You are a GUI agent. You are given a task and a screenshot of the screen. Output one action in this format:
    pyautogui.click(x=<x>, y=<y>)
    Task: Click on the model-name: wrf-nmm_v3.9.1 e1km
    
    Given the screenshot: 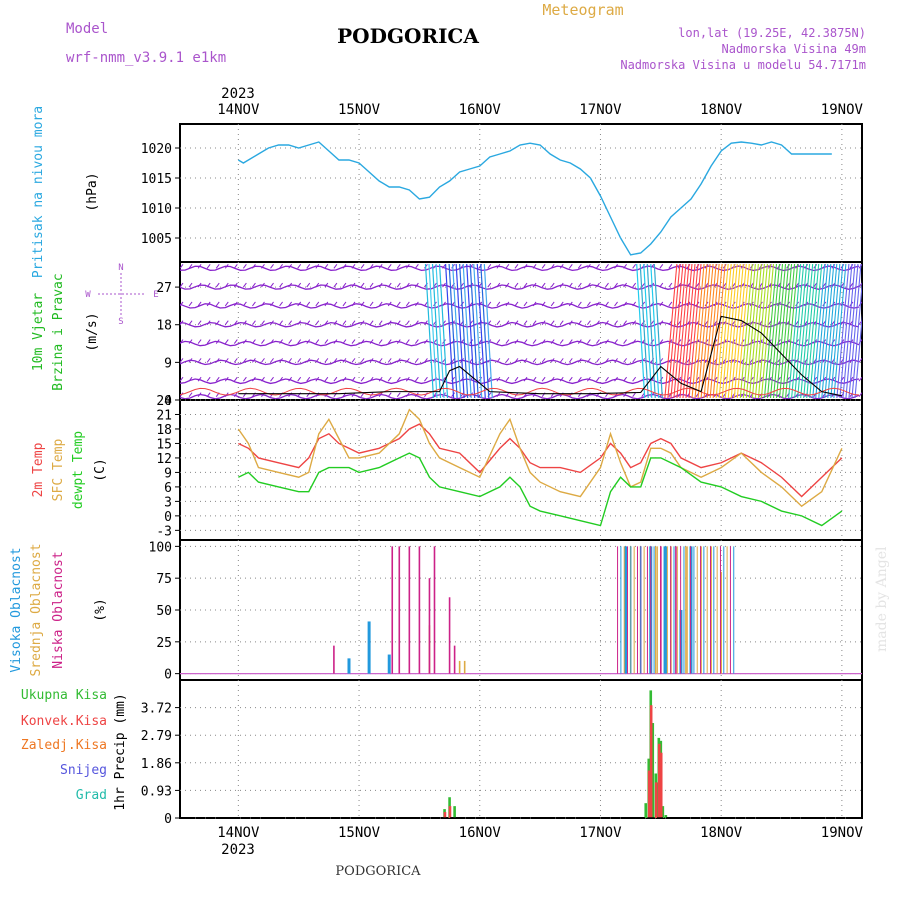 What is the action you would take?
    pyautogui.click(x=146, y=58)
    